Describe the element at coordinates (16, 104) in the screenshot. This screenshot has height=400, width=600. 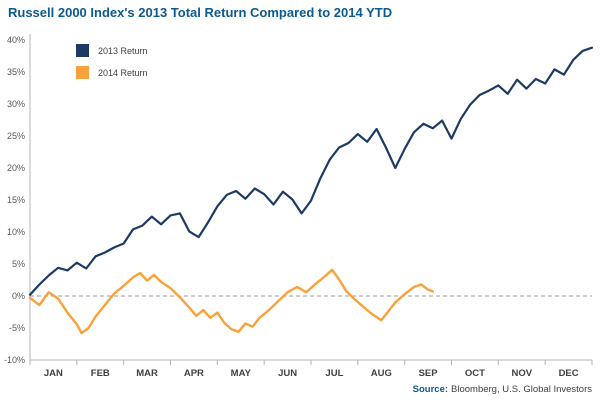
I see `svg-text: 30%` at that location.